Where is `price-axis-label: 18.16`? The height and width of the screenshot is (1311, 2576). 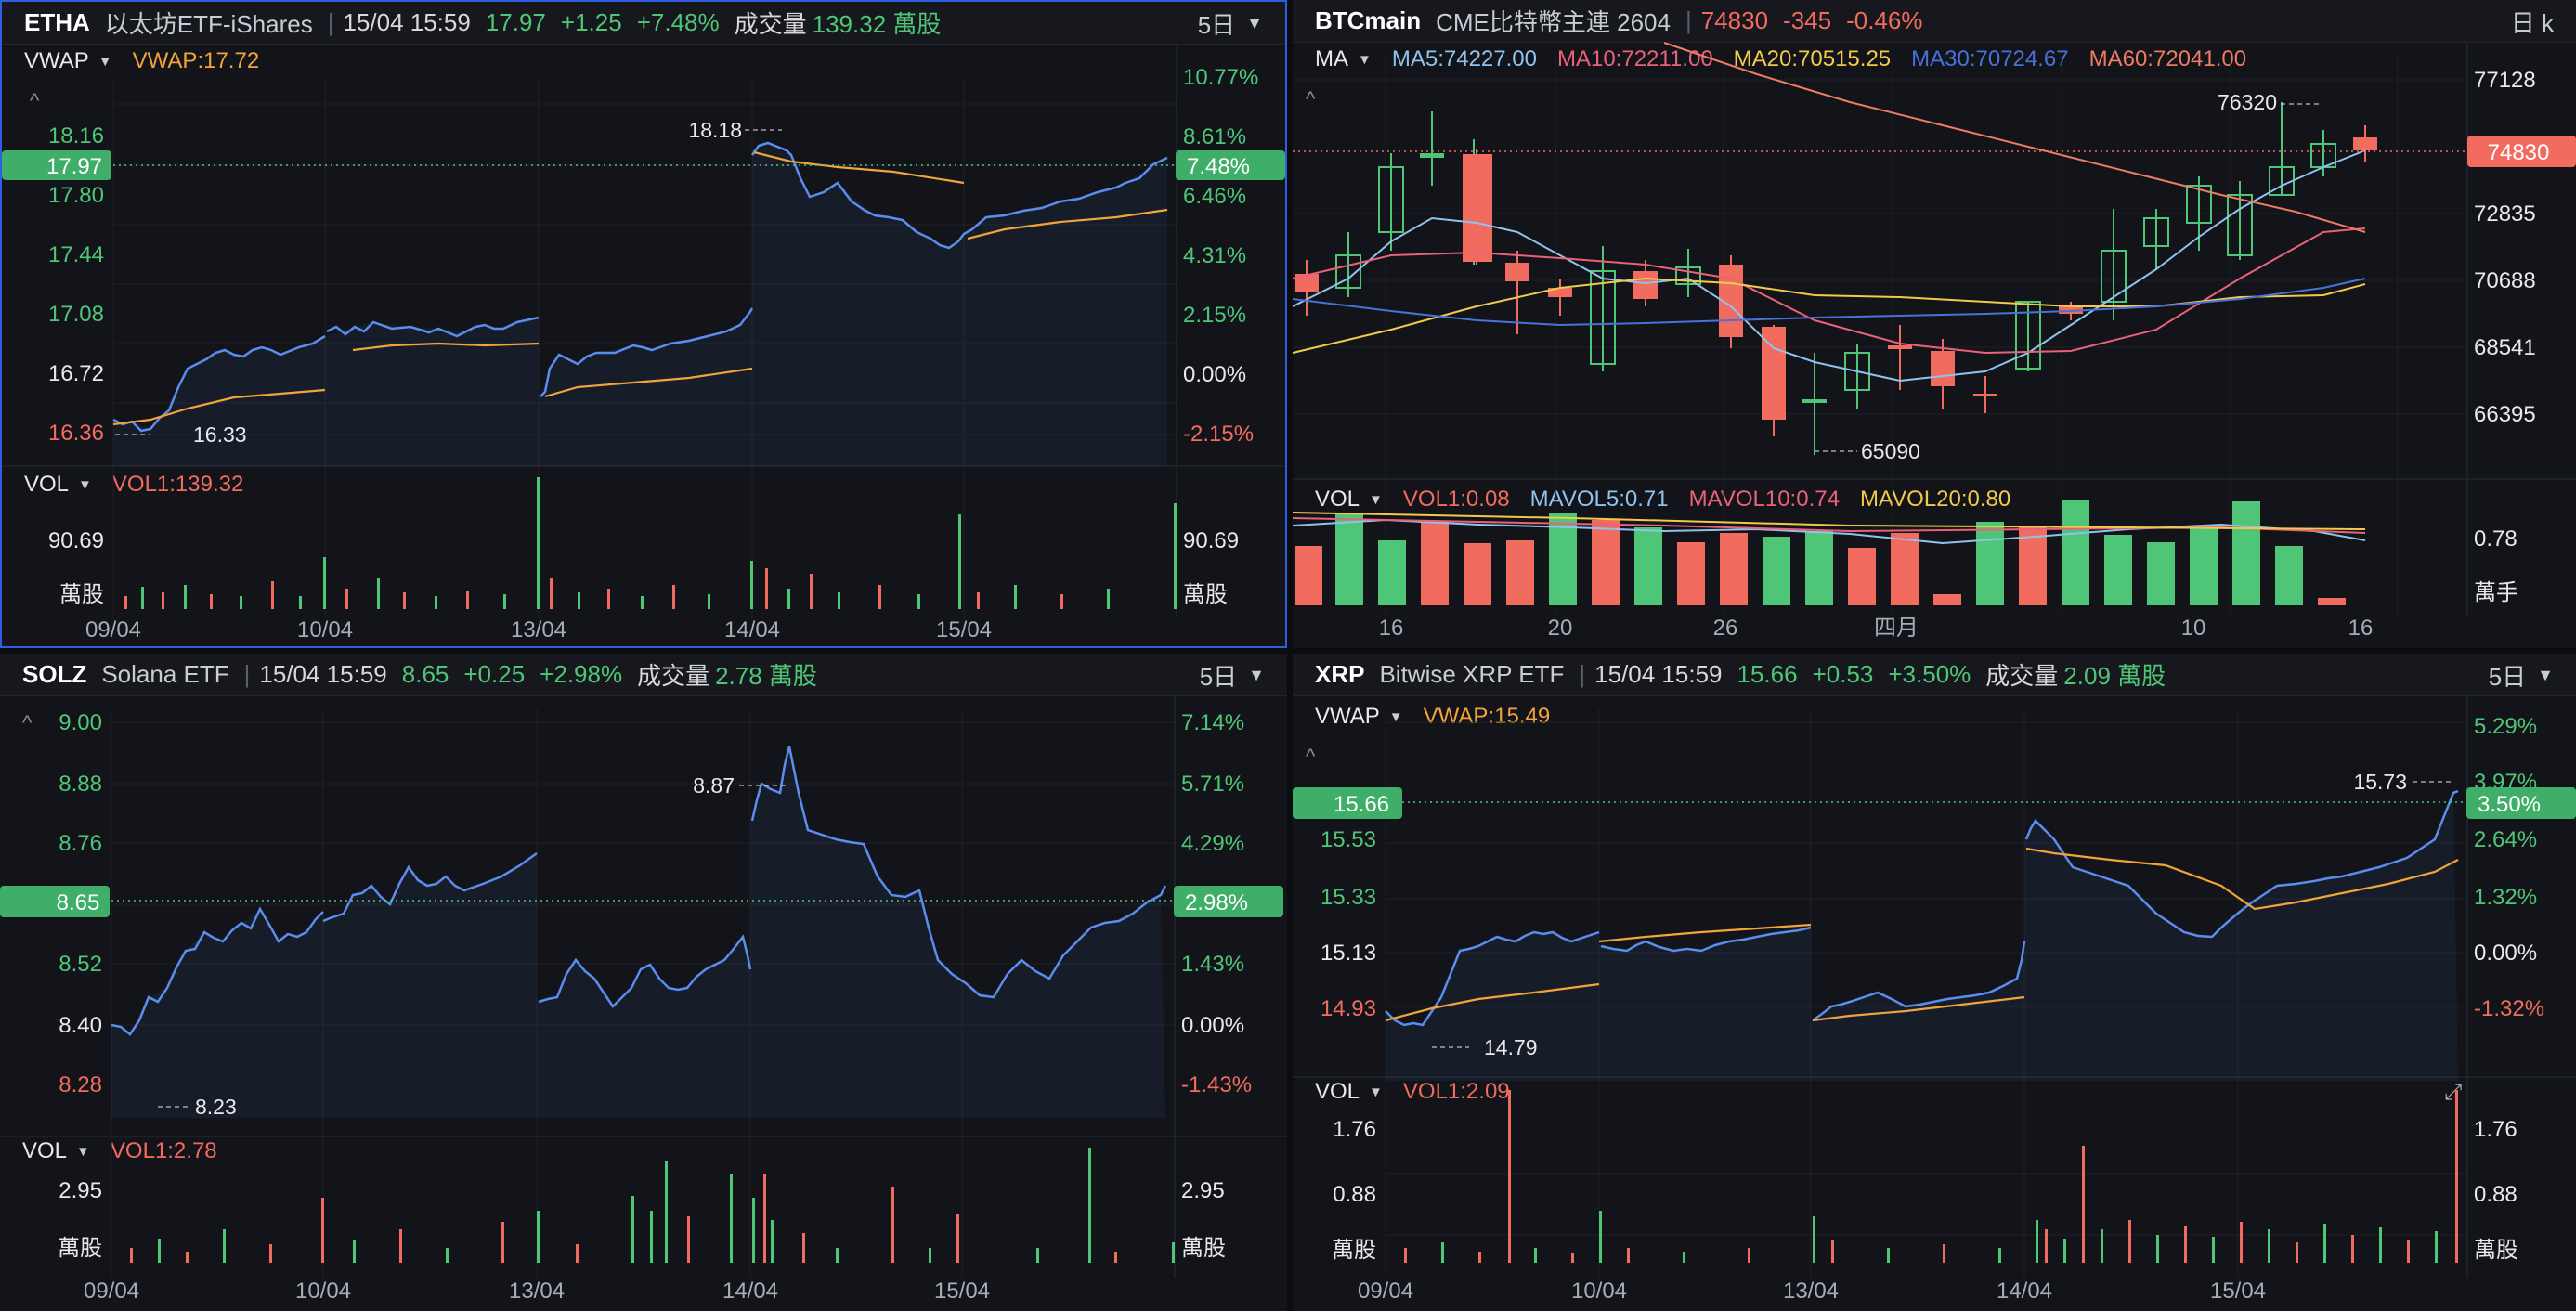
price-axis-label: 18.16 is located at coordinates (76, 136).